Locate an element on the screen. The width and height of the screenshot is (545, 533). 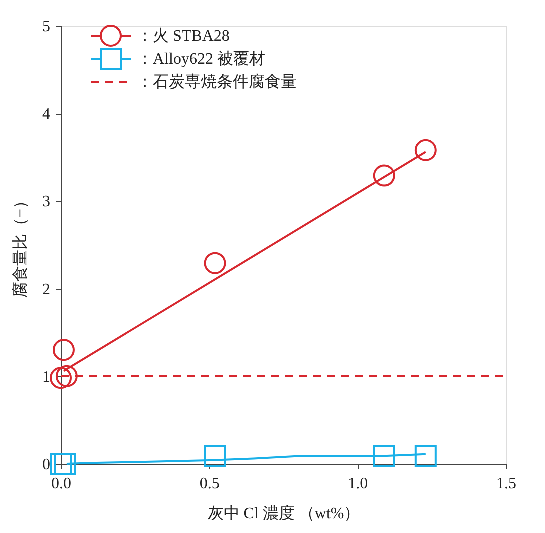
y-tick-label: 5 is located at coordinates (46, 27).